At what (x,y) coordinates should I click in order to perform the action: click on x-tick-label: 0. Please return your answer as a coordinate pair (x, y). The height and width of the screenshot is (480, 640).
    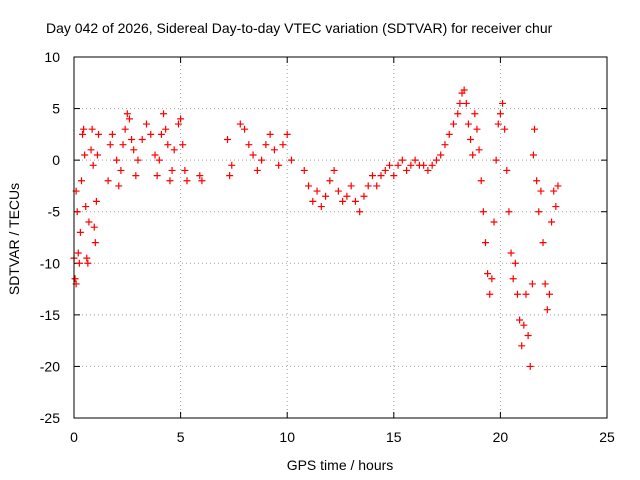
    Looking at the image, I should click on (74, 437).